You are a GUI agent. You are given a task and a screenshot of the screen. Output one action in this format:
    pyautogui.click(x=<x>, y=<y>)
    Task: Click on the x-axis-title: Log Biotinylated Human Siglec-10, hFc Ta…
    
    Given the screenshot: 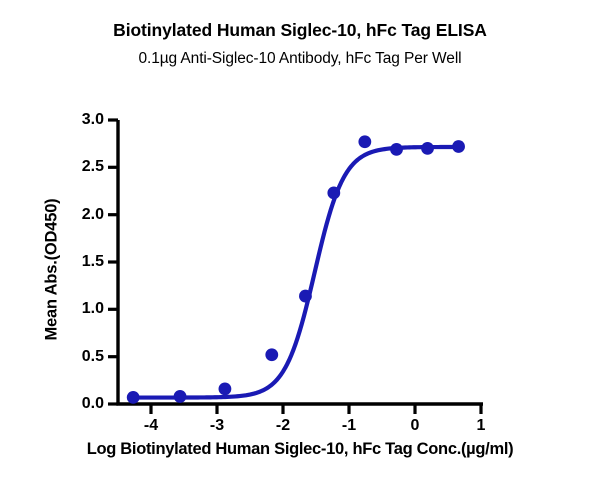 What is the action you would take?
    pyautogui.click(x=300, y=449)
    